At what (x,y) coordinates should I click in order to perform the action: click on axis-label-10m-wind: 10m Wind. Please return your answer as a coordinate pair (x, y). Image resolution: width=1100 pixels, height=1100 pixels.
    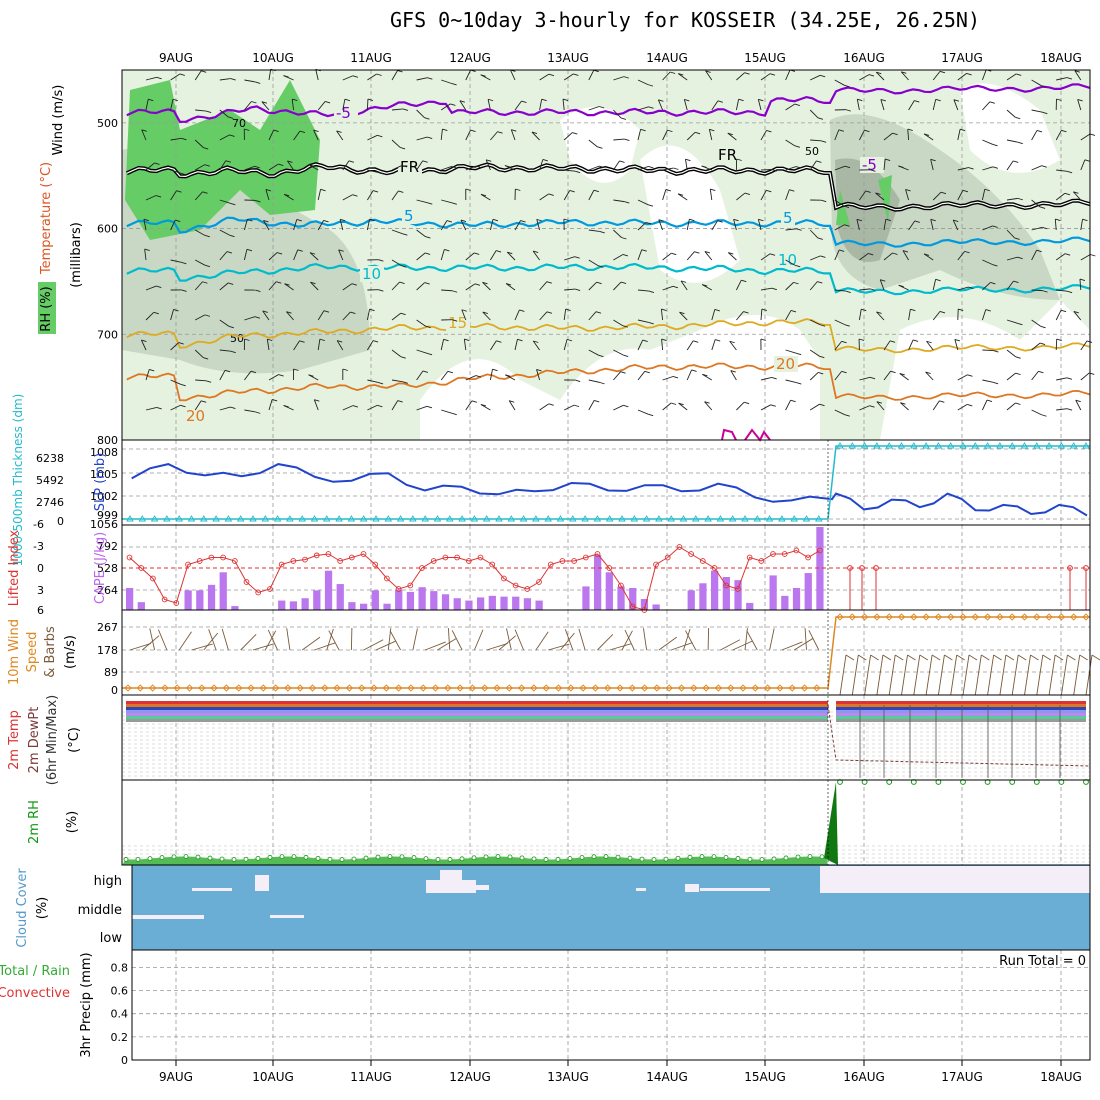
    Looking at the image, I should click on (14, 652).